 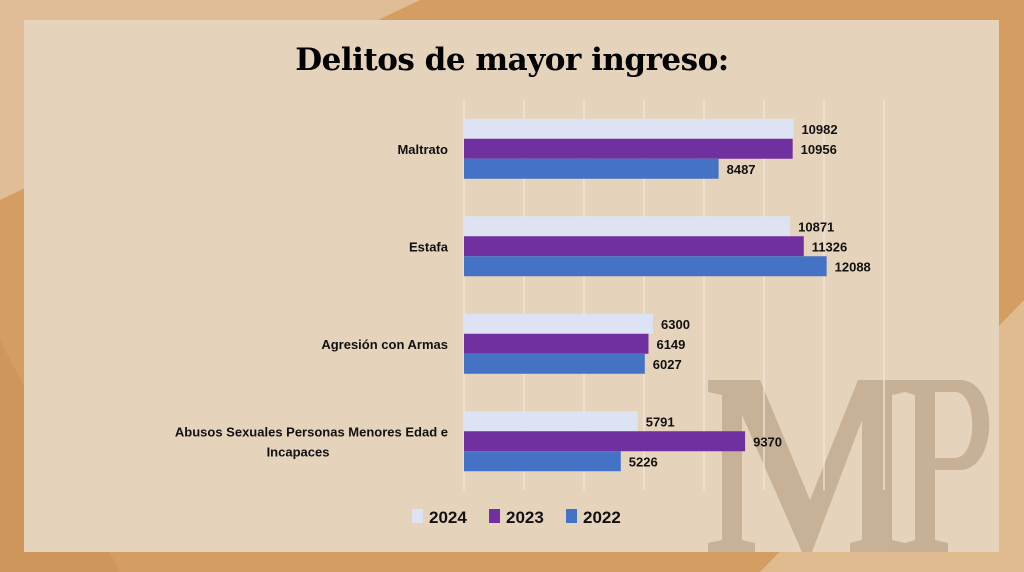 I want to click on data-label: 6027, so click(x=667, y=364).